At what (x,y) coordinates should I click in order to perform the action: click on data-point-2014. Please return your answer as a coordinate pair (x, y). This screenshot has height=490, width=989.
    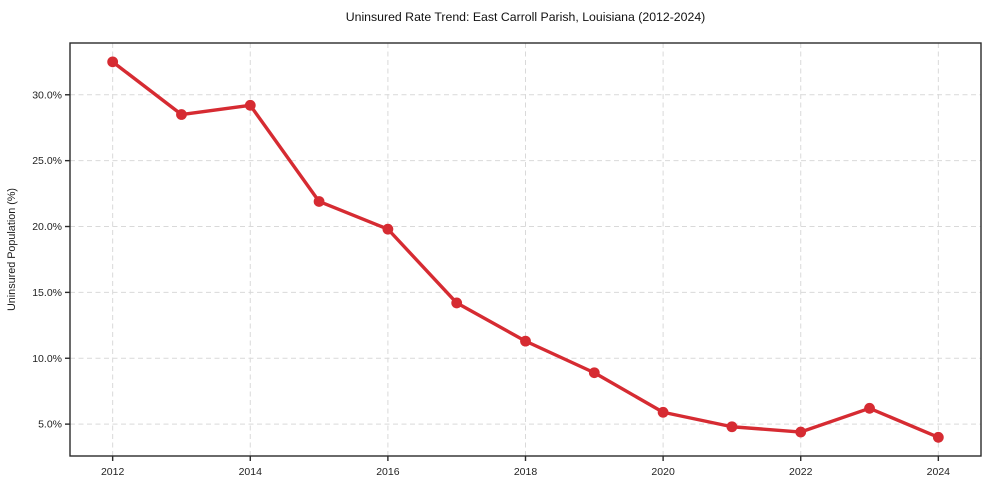
    Looking at the image, I should click on (250, 105).